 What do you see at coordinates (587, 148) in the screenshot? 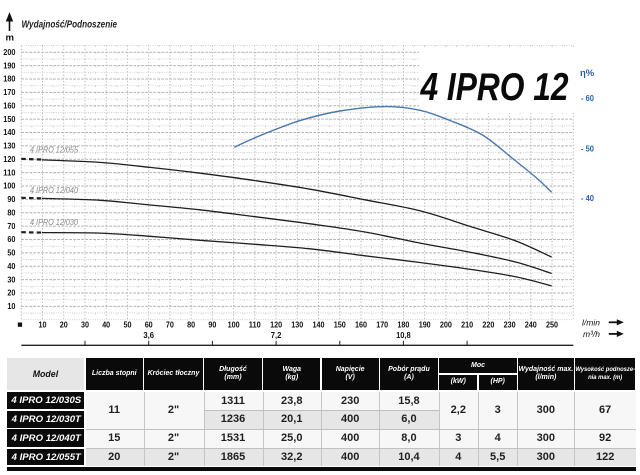
I see `svg-text: - 50` at bounding box center [587, 148].